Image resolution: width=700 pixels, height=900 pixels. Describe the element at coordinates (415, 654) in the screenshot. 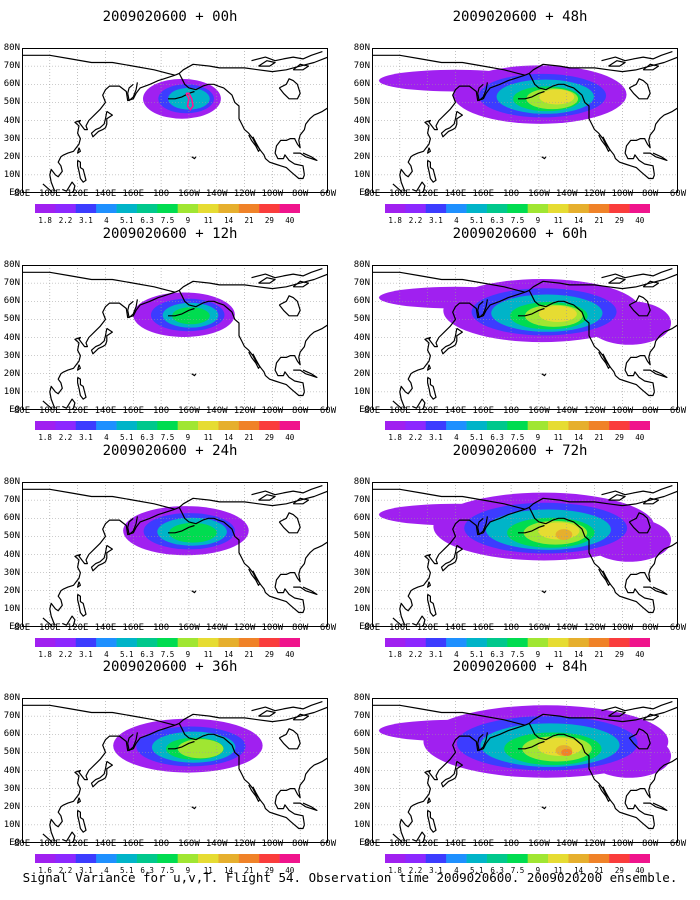

I see `colorbar-level-label: 2.2` at that location.